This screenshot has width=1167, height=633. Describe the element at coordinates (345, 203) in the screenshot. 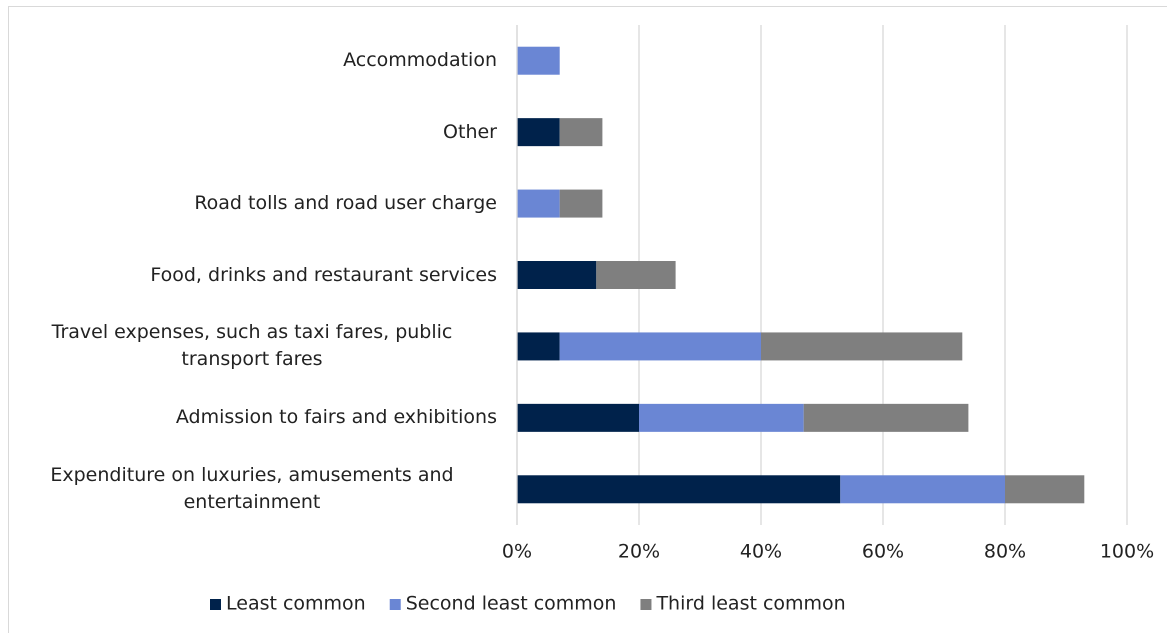

I see `category-text: Road tolls and road user charge` at that location.